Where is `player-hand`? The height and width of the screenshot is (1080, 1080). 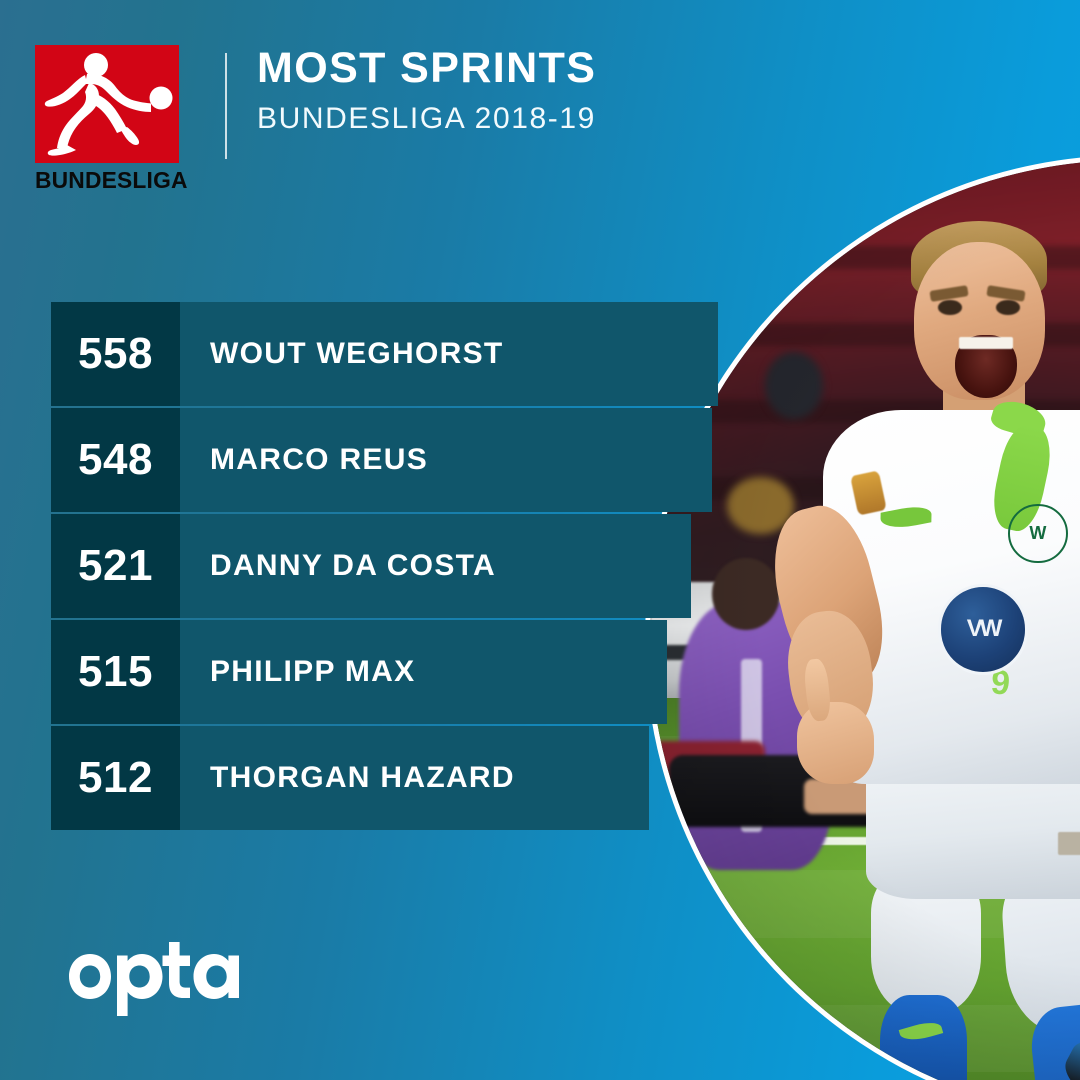 player-hand is located at coordinates (835, 743).